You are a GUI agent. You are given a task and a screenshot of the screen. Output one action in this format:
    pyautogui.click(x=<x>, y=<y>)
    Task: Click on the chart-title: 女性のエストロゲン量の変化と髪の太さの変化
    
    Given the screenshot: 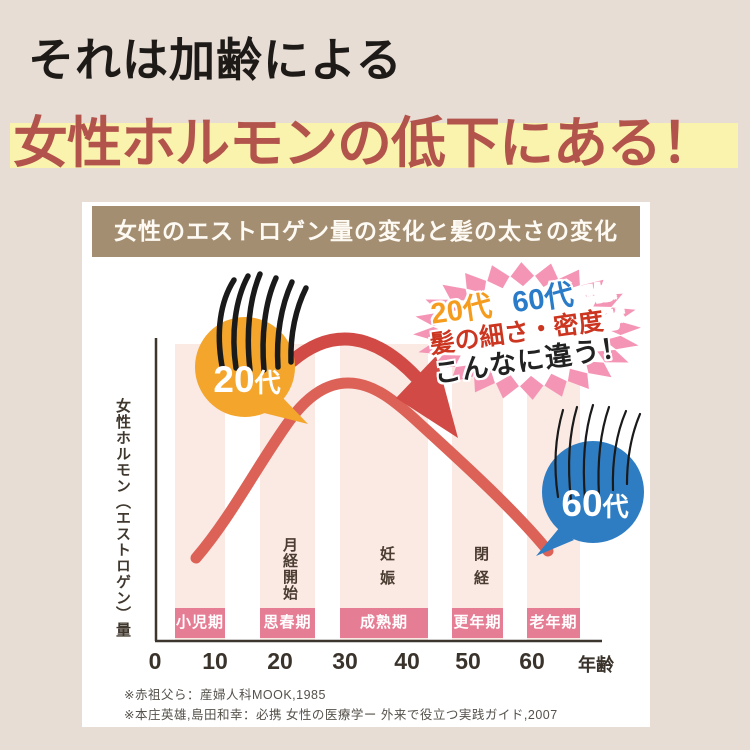 What is the action you would take?
    pyautogui.click(x=366, y=231)
    